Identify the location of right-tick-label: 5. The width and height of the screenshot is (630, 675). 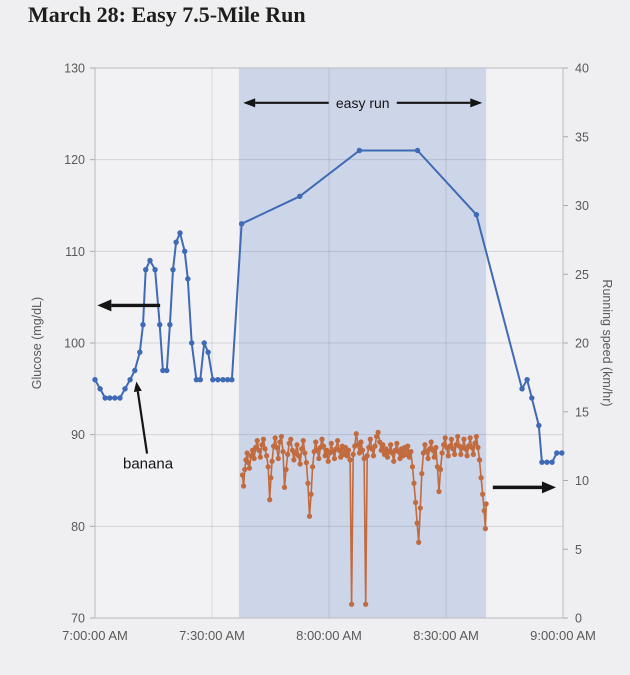
(578, 550).